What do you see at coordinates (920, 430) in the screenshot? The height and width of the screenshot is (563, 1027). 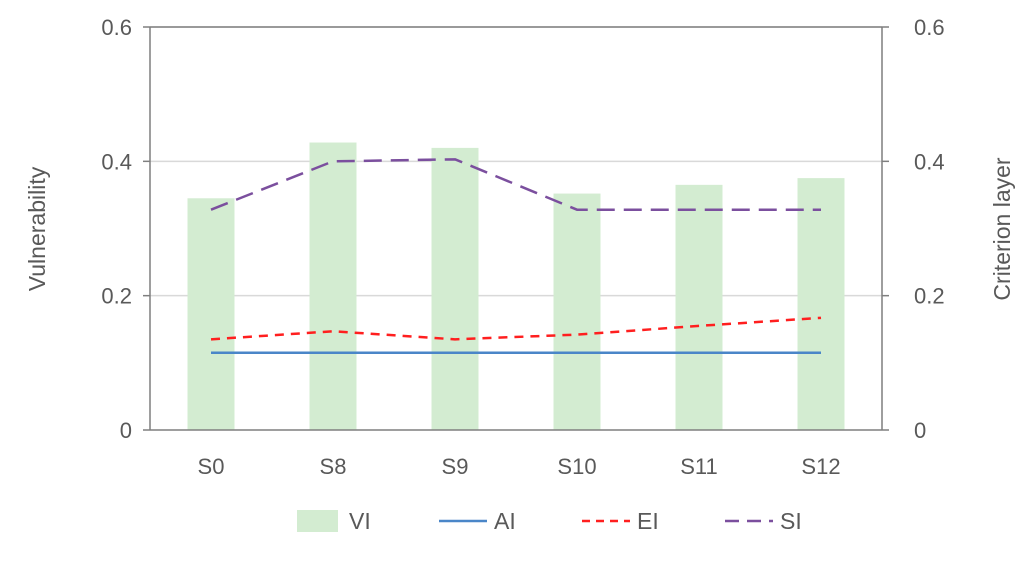 I see `y2-tick-label: 0` at bounding box center [920, 430].